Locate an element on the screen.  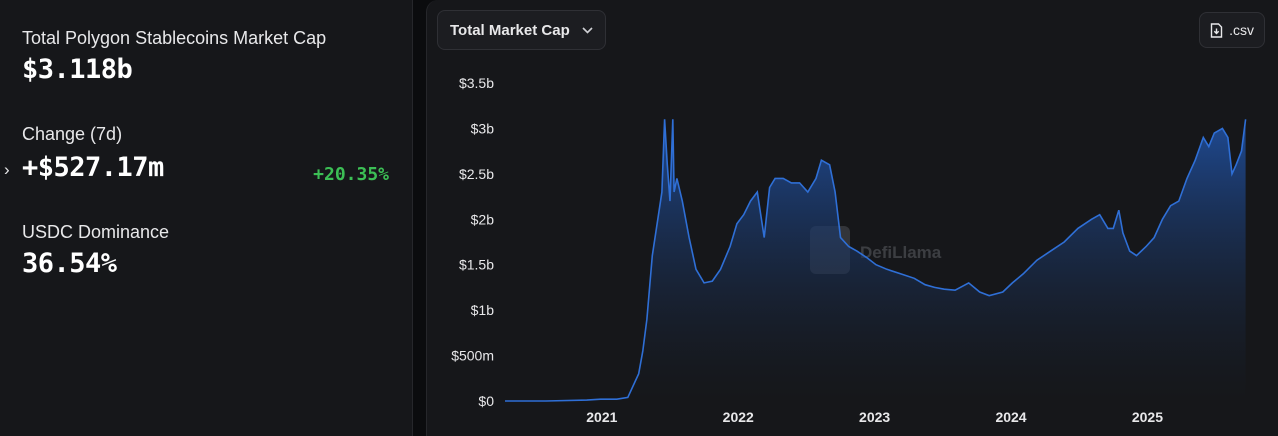
chevron-right-icon: › is located at coordinates (7, 169).